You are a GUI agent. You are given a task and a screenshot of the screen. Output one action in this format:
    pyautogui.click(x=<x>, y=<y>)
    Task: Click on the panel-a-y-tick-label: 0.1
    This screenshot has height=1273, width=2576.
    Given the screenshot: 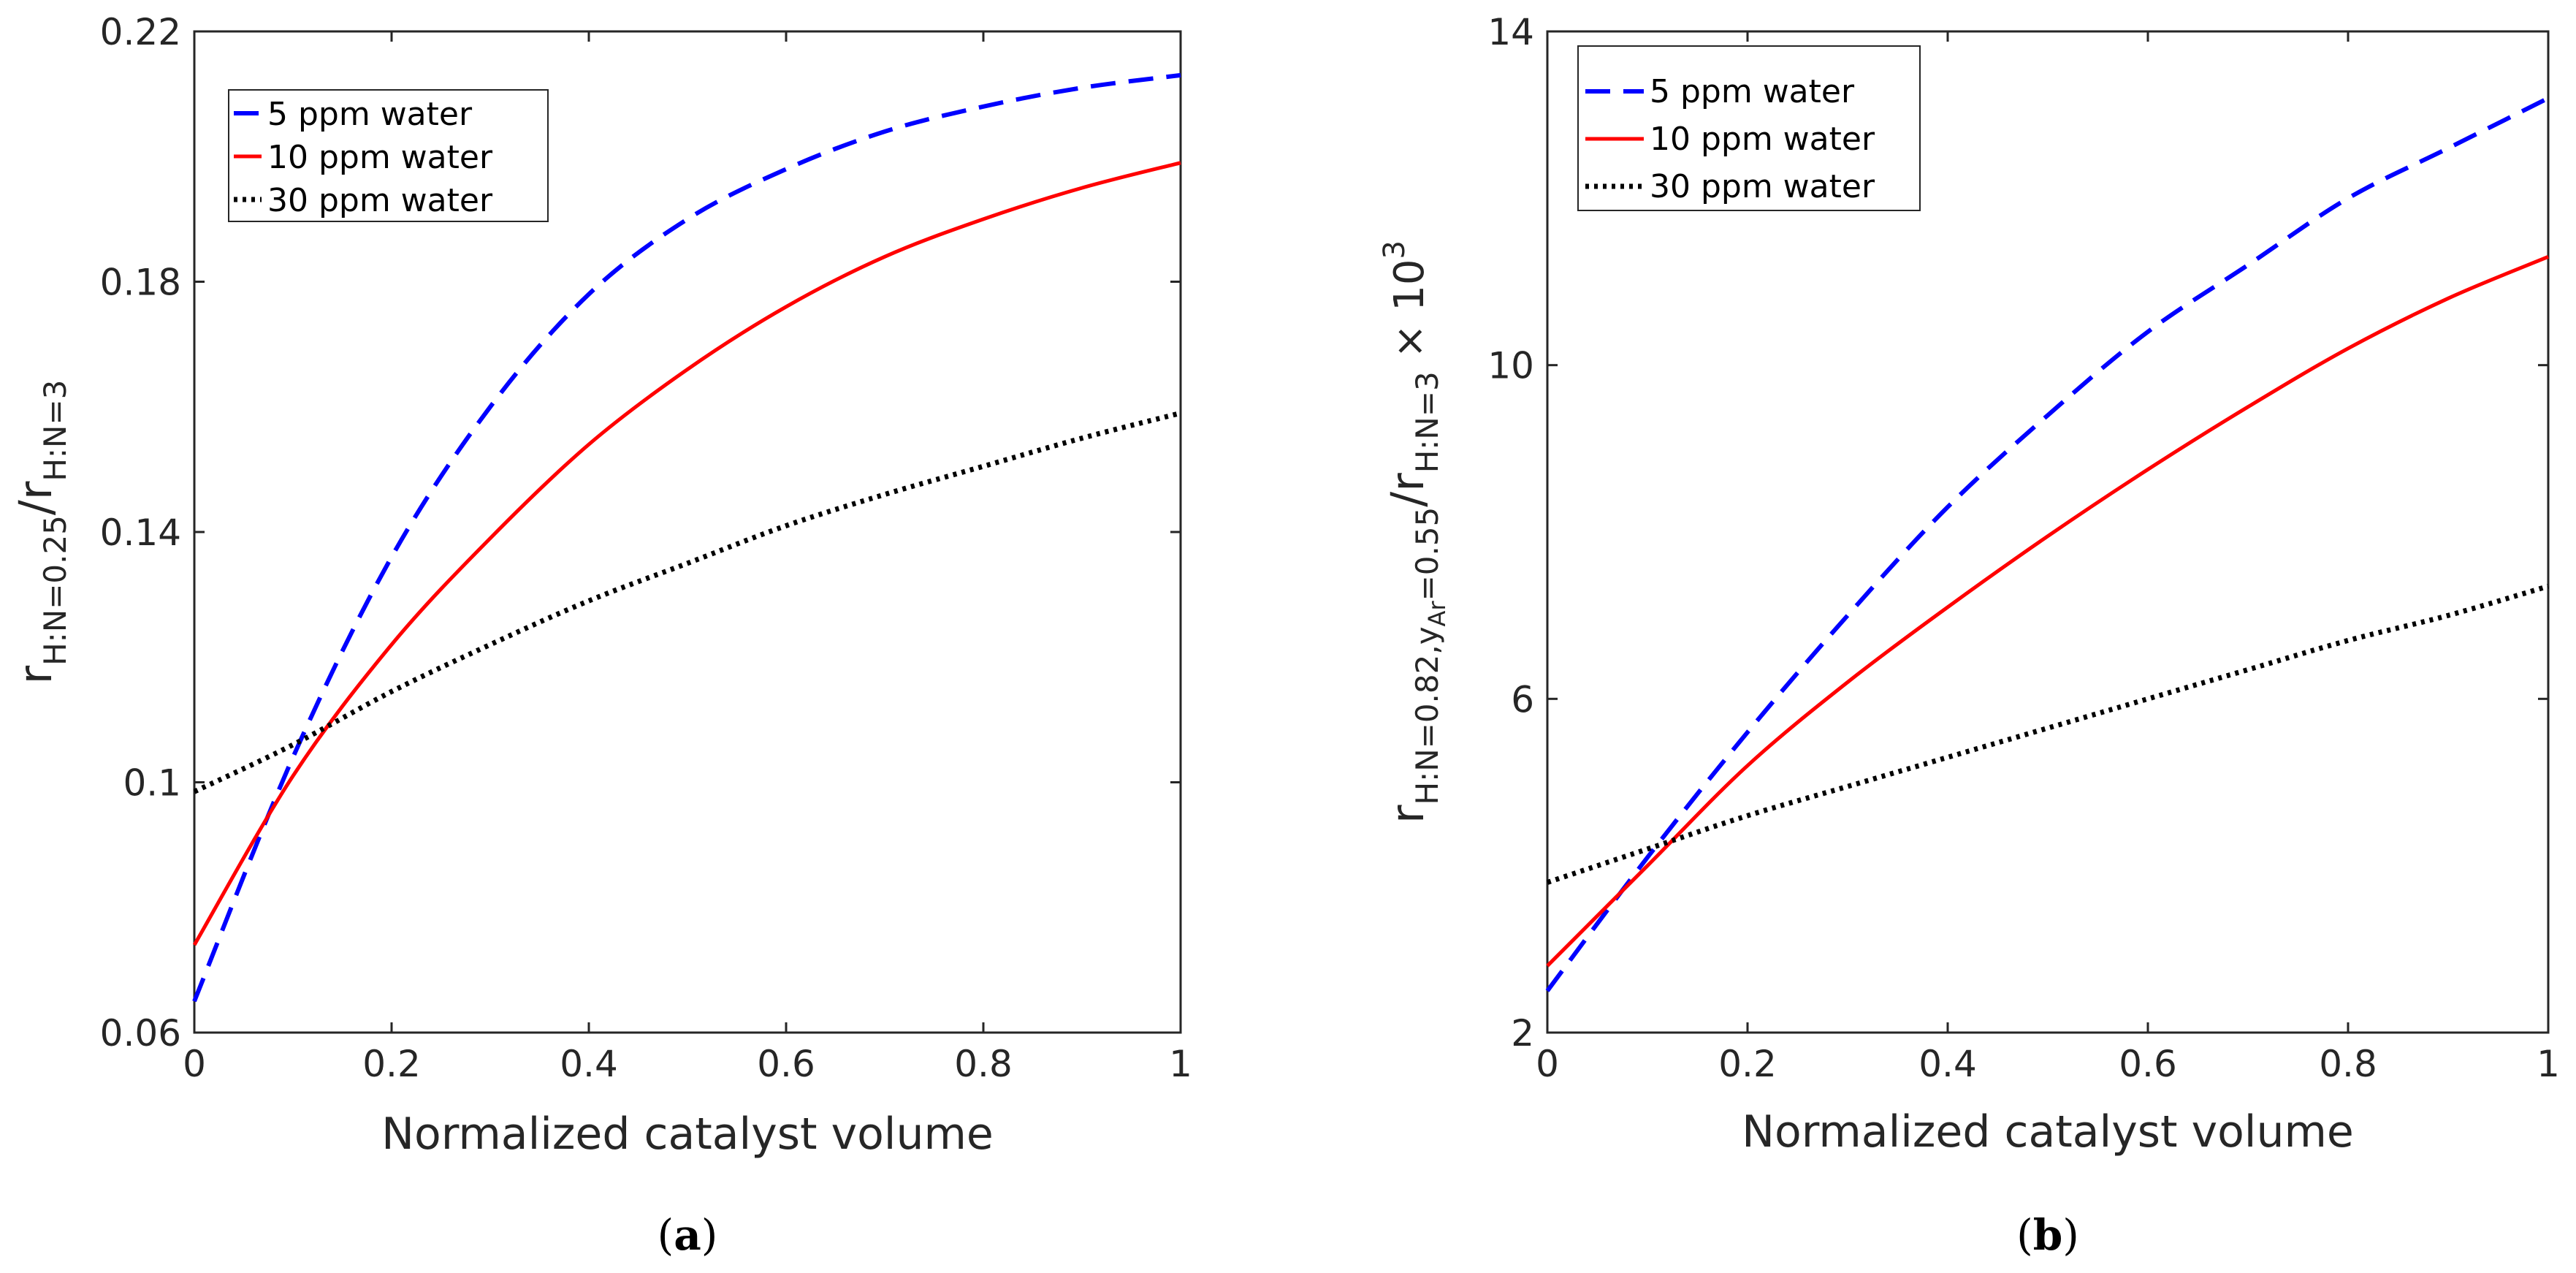 What is the action you would take?
    pyautogui.click(x=152, y=783)
    